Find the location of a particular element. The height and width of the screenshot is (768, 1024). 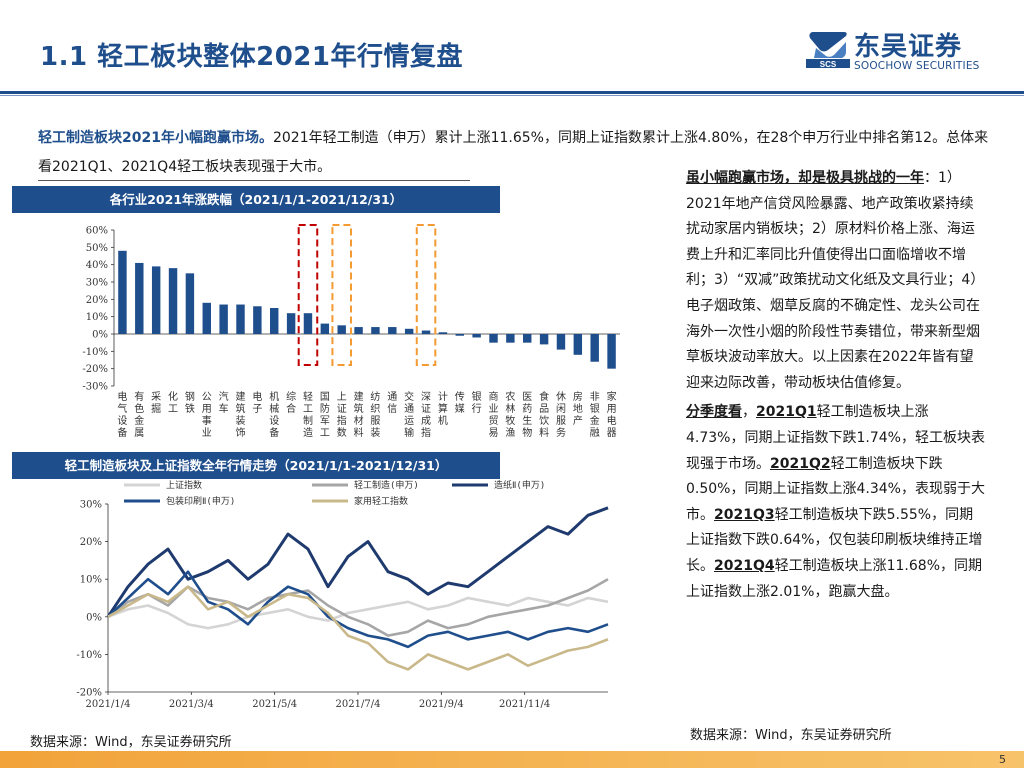

category-label: 工 is located at coordinates (173, 409).